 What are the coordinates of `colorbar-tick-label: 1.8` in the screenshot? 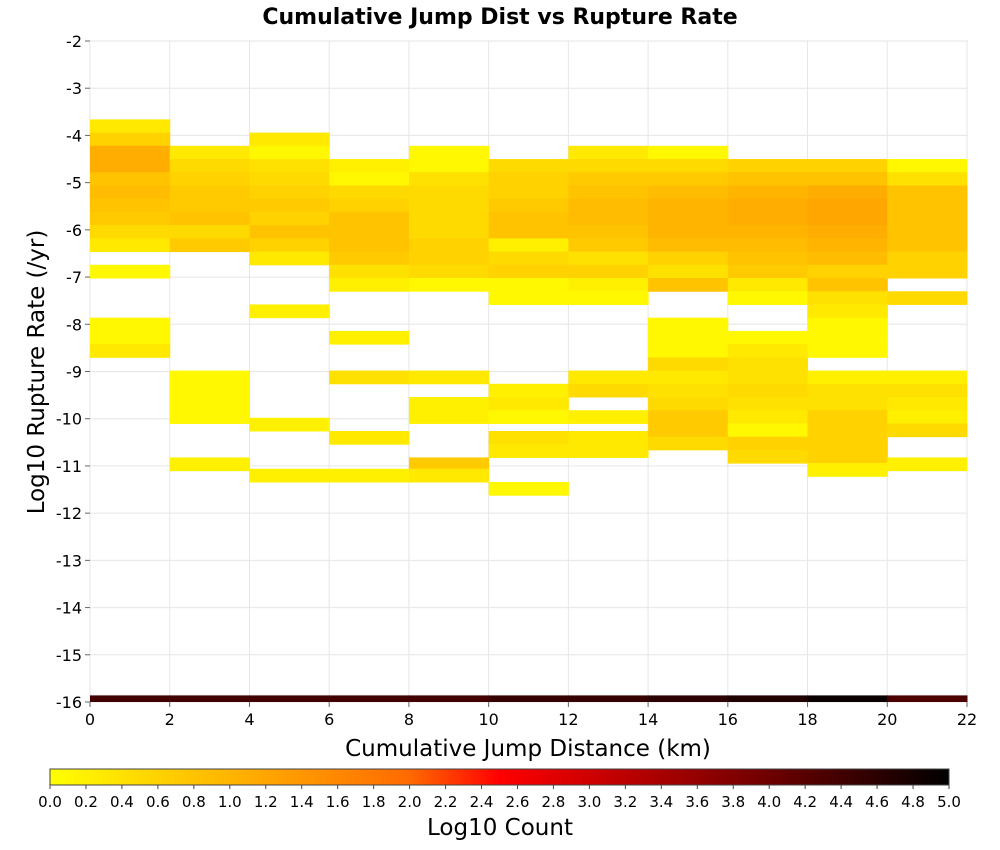 It's located at (374, 802).